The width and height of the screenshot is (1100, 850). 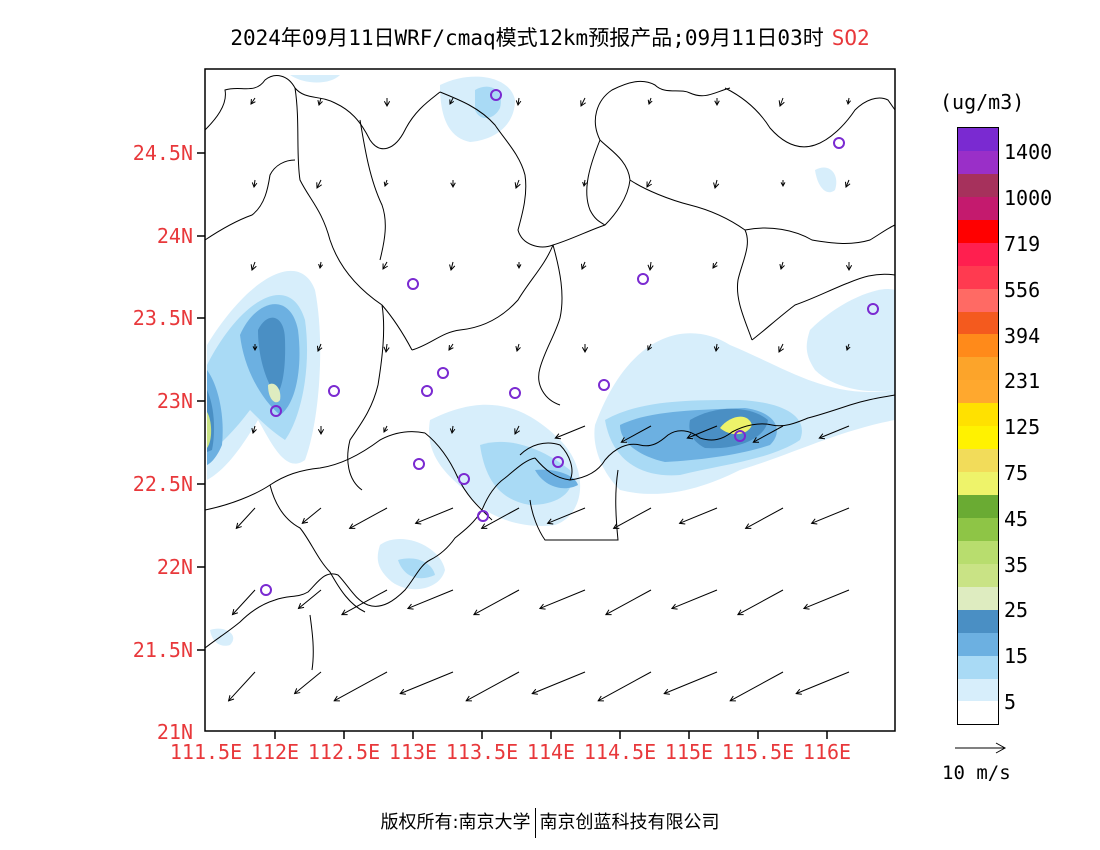 What do you see at coordinates (162, 484) in the screenshot?
I see `lat-label: 22.5N` at bounding box center [162, 484].